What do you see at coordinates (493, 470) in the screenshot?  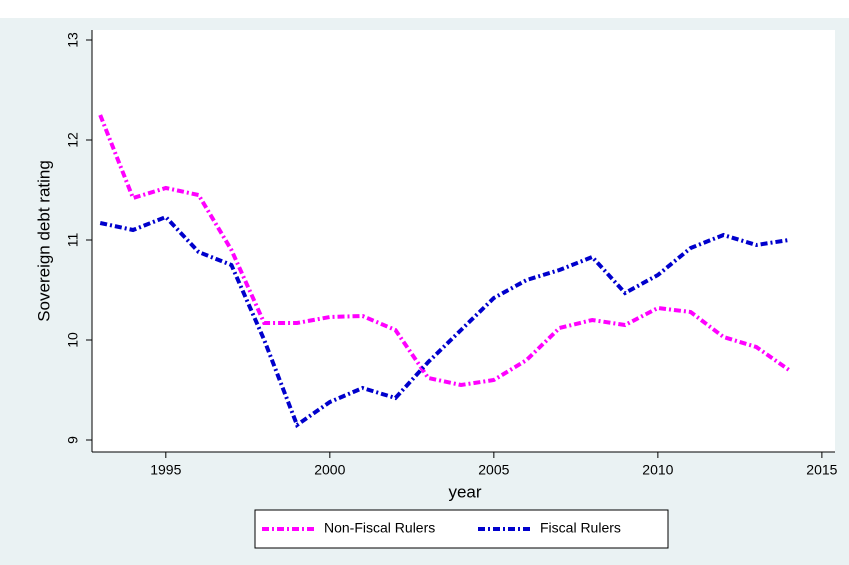 I see `x-tick-label: 2005` at bounding box center [493, 470].